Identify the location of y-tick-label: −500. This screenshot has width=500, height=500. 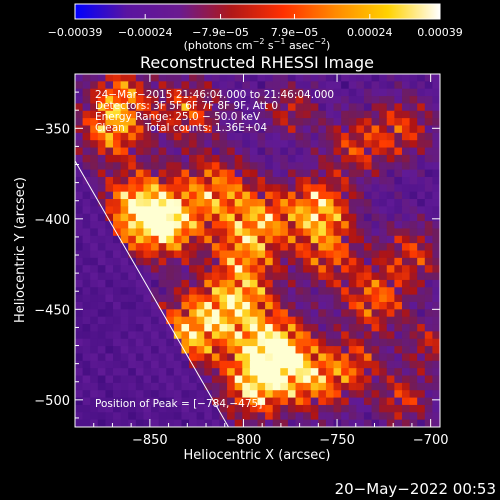
(52, 401).